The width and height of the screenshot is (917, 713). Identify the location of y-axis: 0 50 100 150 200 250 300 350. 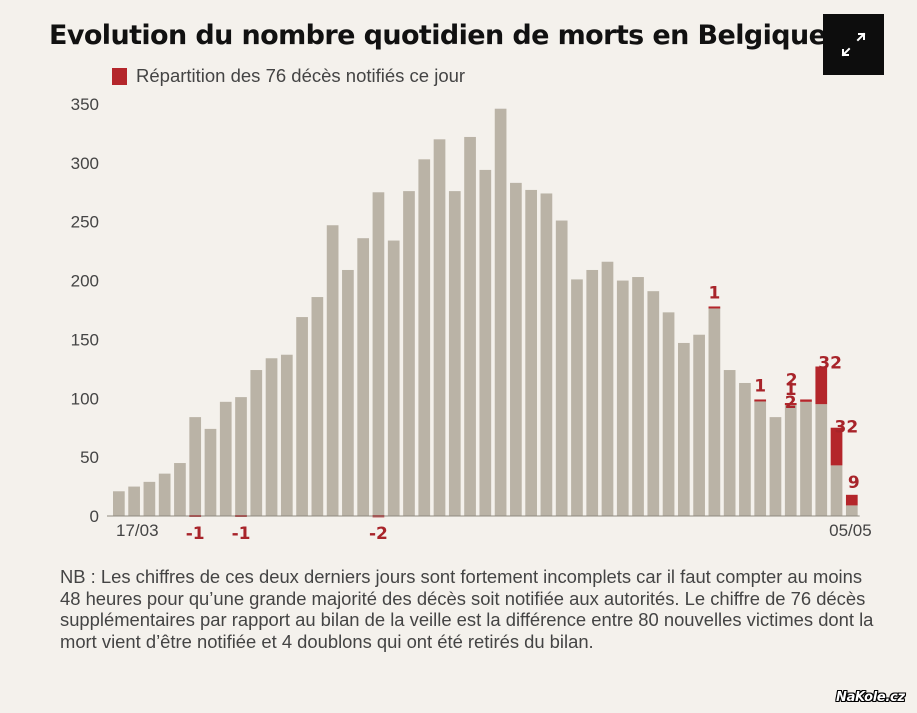
(85, 310).